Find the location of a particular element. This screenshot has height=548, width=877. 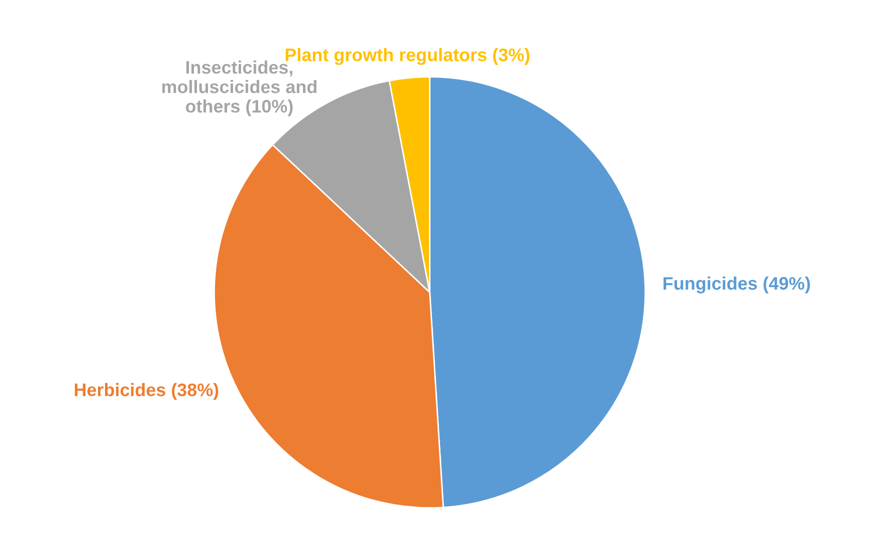

slice-label: Fungicides (49%) is located at coordinates (737, 285).